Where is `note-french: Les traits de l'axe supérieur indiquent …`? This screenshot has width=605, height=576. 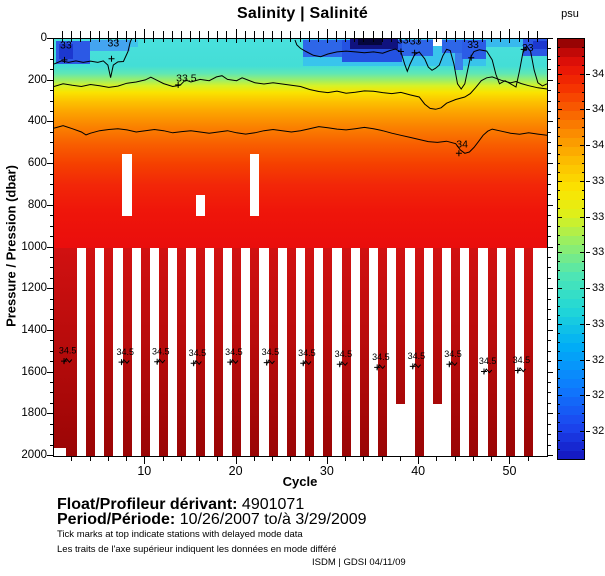
note-french: Les traits de l'axe supérieur indiquent … is located at coordinates (197, 549).